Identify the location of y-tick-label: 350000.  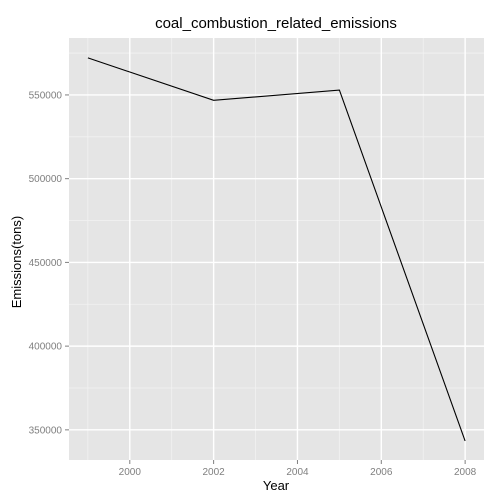
(46, 430).